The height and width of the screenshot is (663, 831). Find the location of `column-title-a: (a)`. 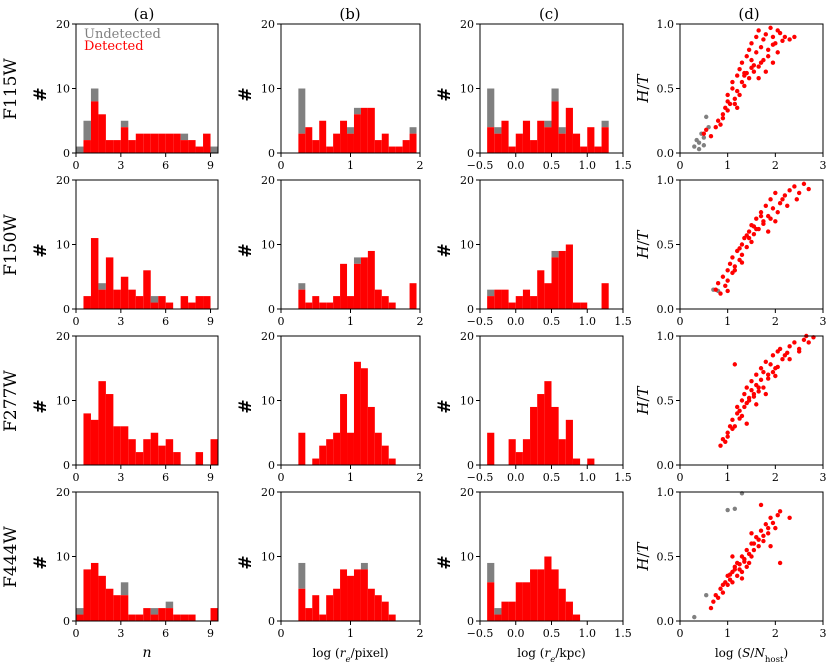

column-title-a: (a) is located at coordinates (144, 14).